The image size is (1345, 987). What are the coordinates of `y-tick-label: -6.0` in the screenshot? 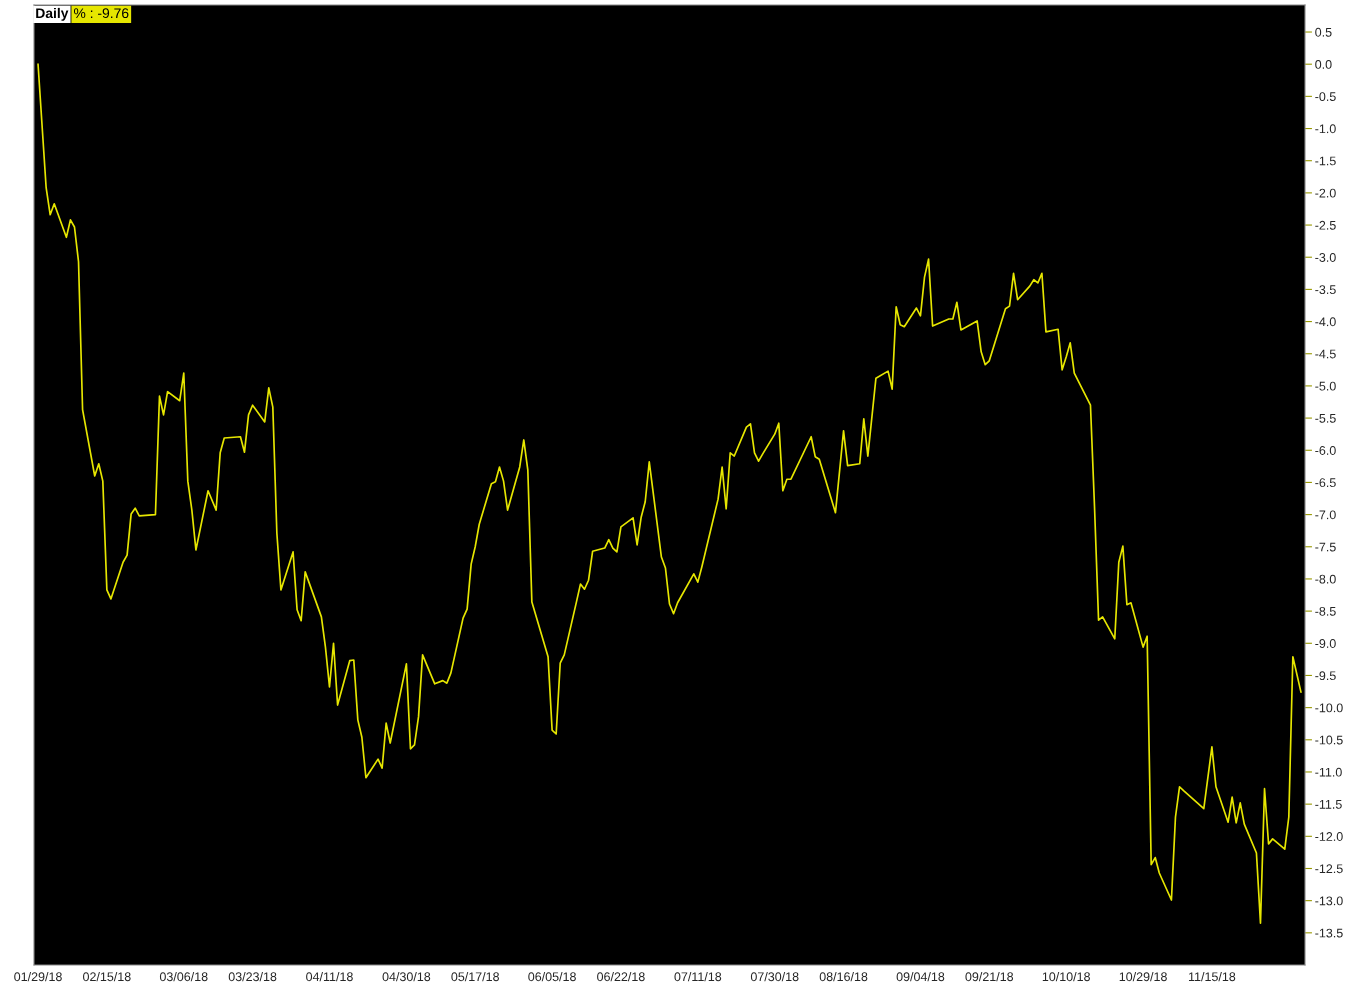 It's located at (1325, 450).